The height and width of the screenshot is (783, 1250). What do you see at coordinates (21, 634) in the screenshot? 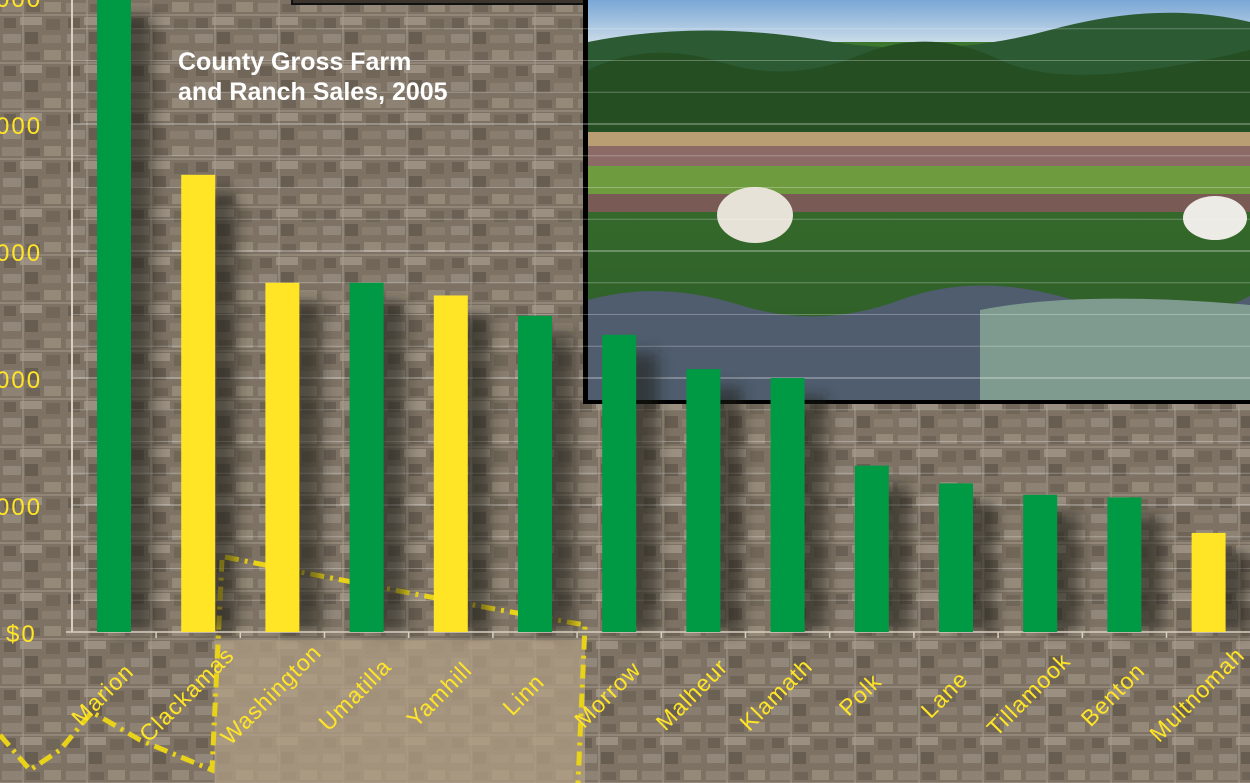
I see `y-tick-label: $0` at bounding box center [21, 634].